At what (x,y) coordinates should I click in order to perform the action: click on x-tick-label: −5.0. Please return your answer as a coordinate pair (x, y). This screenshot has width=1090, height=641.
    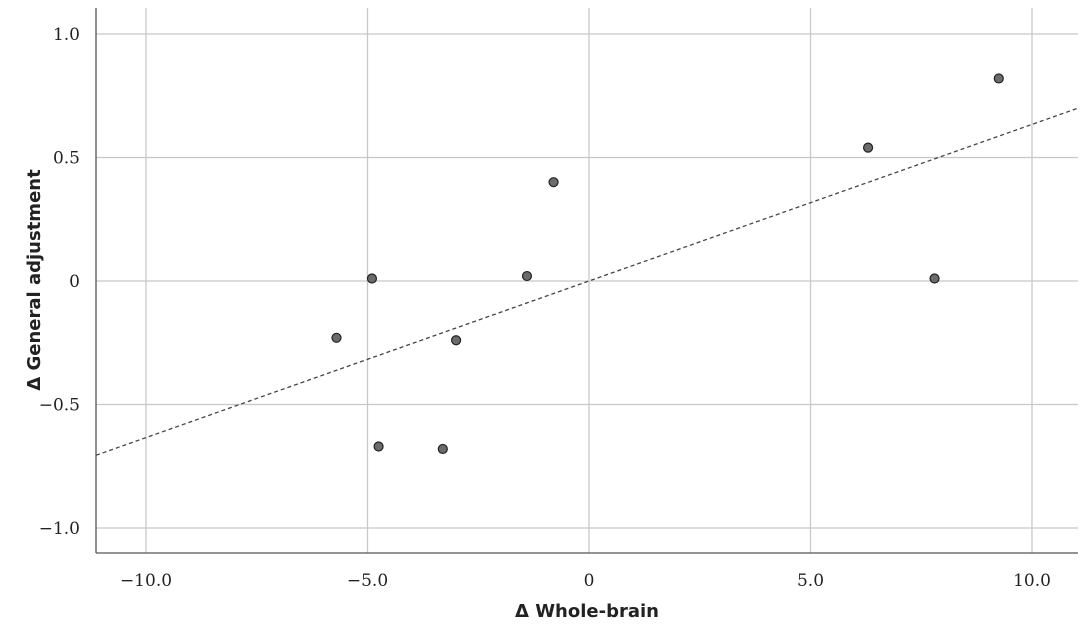
    Looking at the image, I should click on (367, 581).